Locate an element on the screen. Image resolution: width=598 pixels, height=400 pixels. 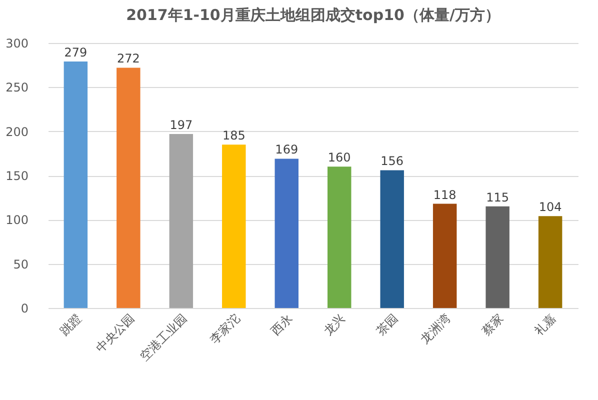
x-tick-label: 空港工业园 is located at coordinates (163, 337).